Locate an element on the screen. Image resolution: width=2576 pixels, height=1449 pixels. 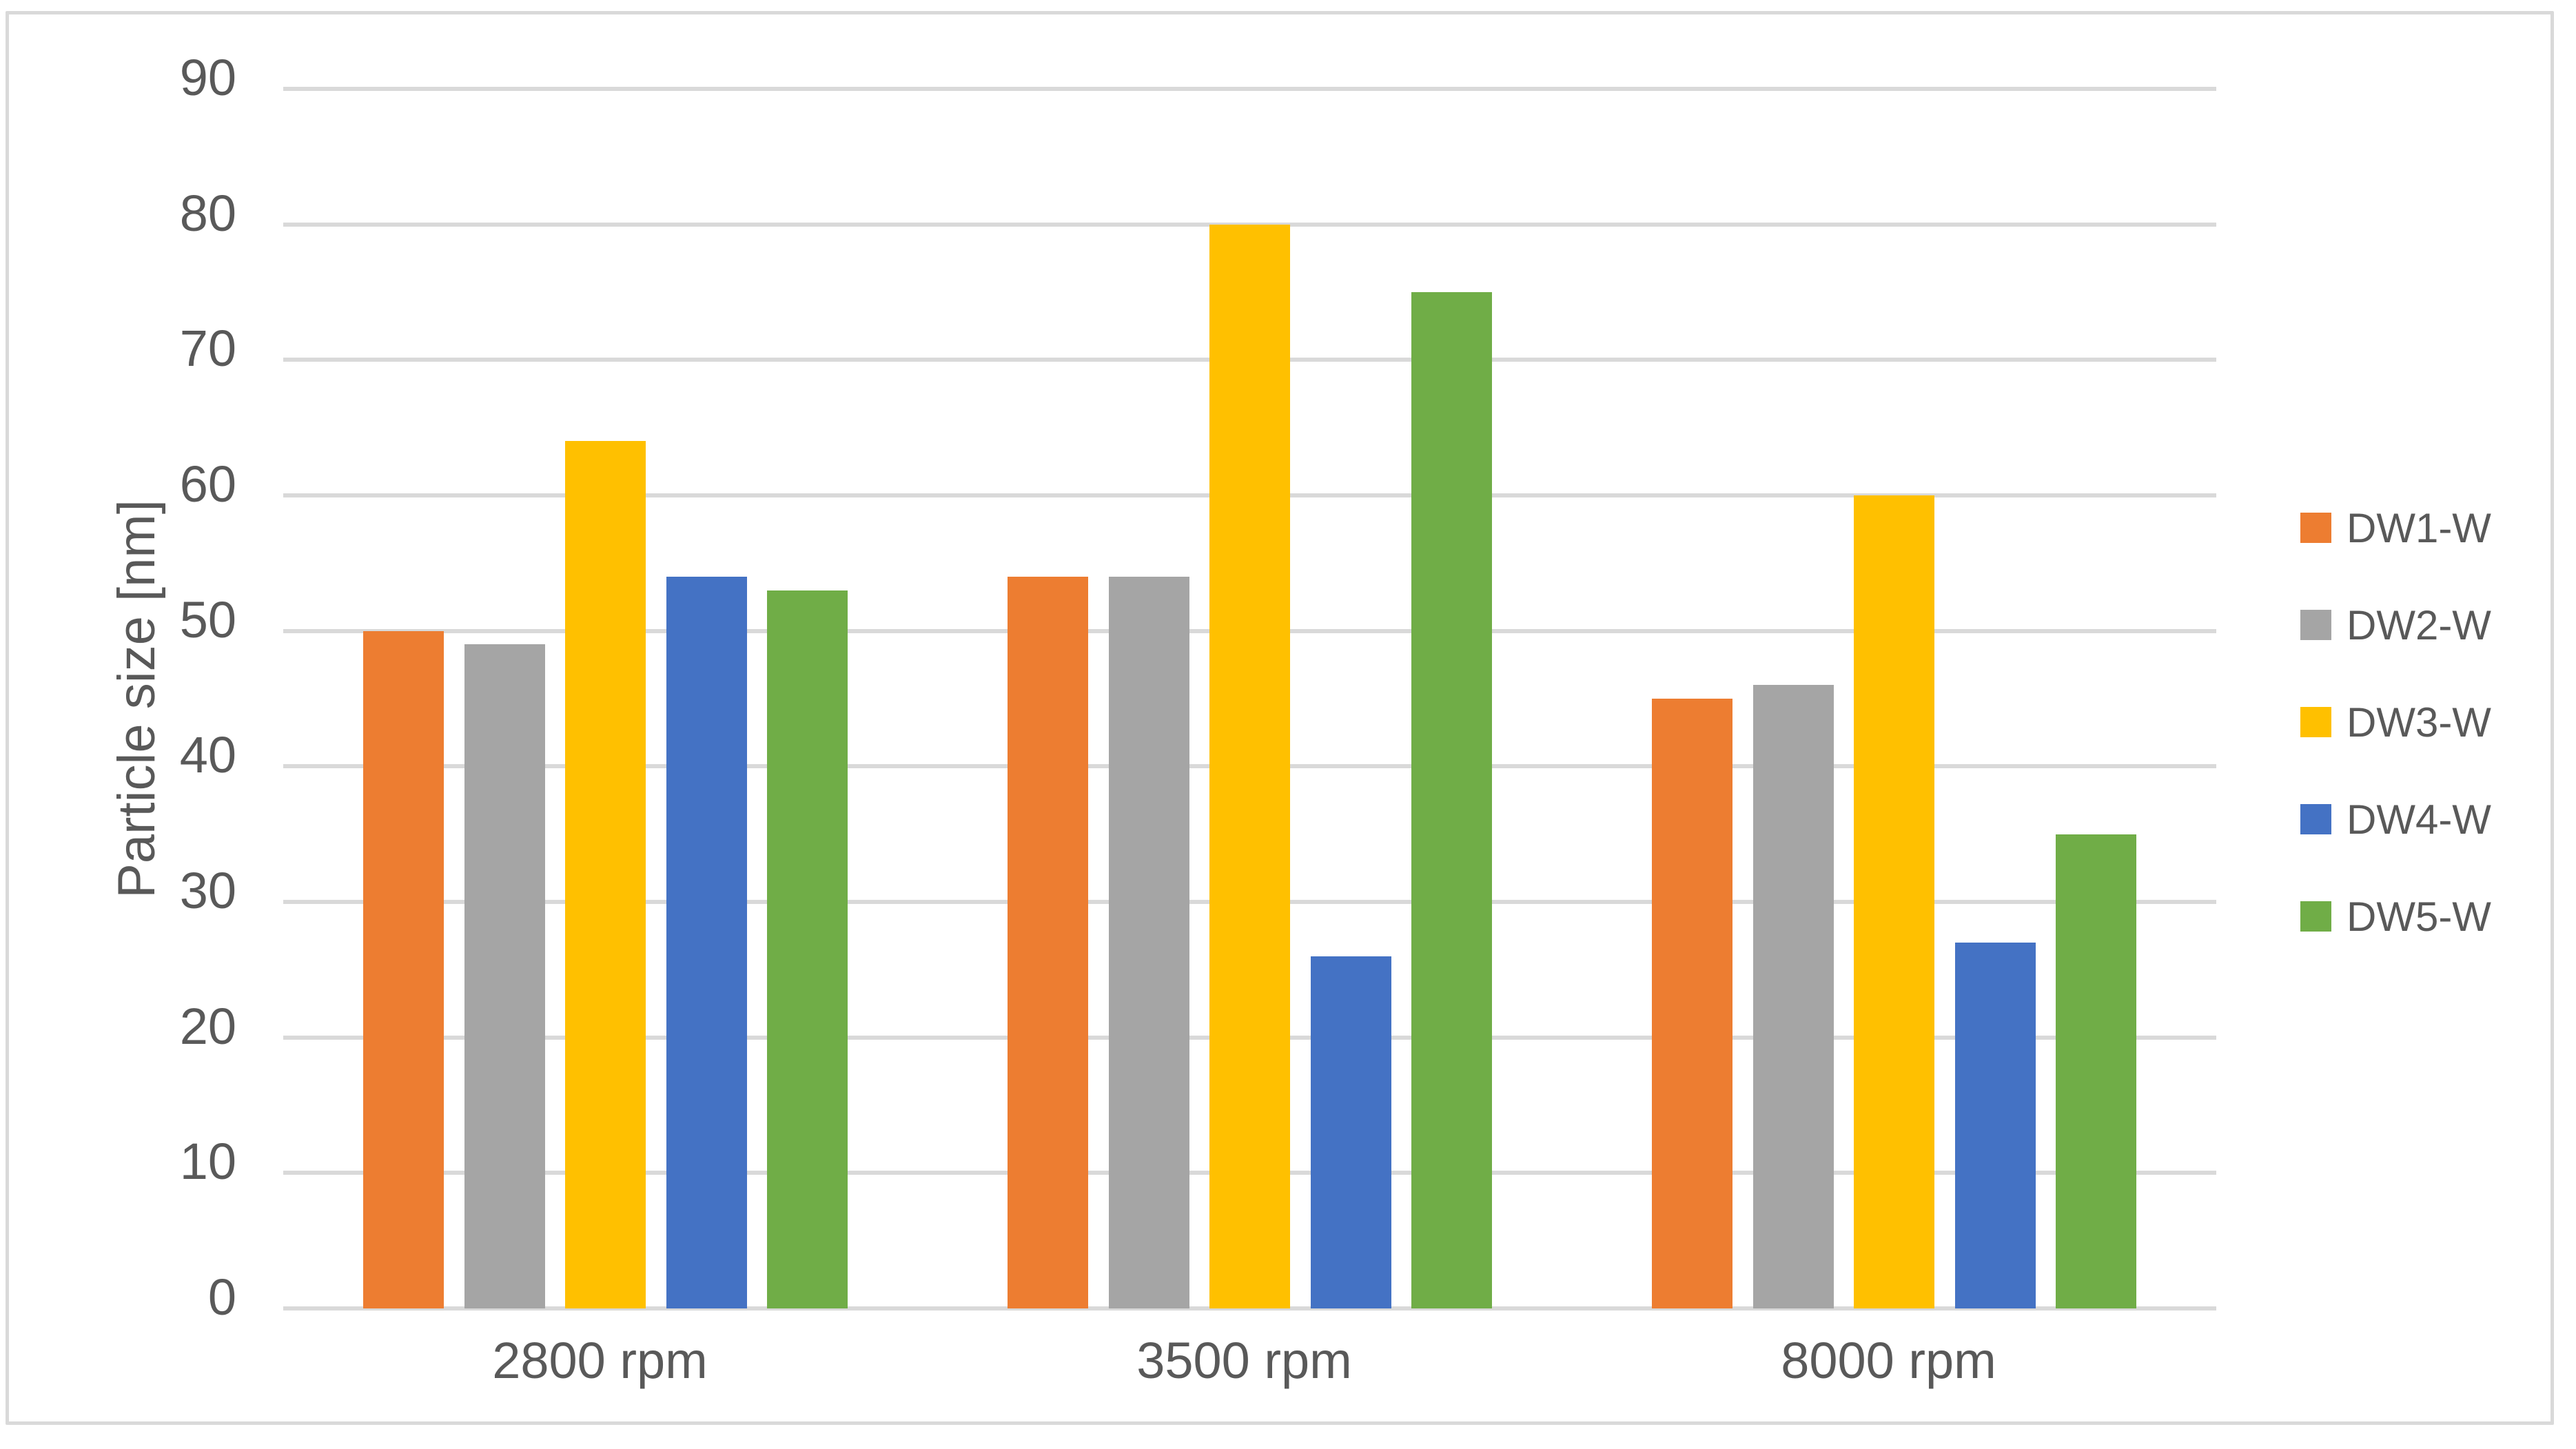
y-axis-tick-label-30: 30 is located at coordinates (207, 890).